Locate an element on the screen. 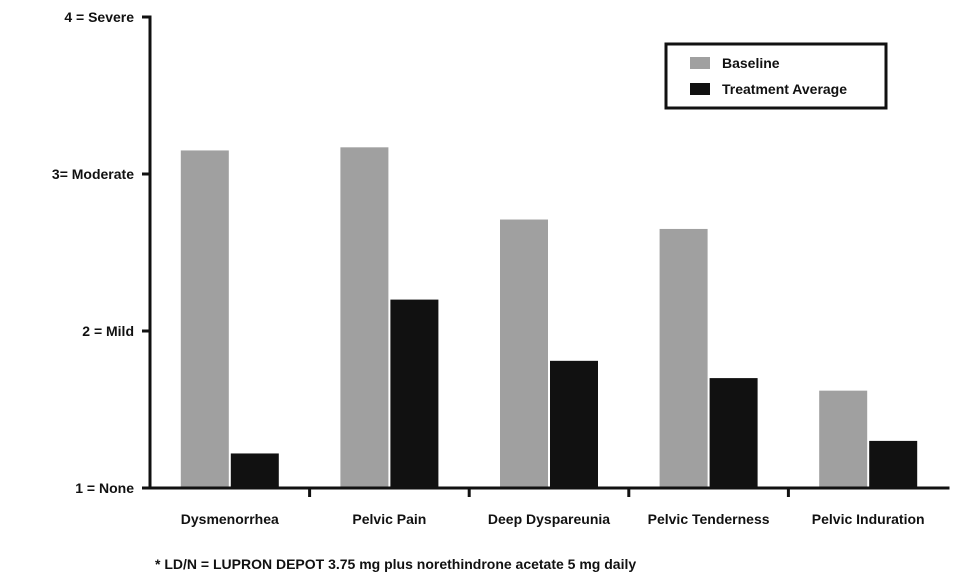 The width and height of the screenshot is (965, 579). legend-box is located at coordinates (776, 76).